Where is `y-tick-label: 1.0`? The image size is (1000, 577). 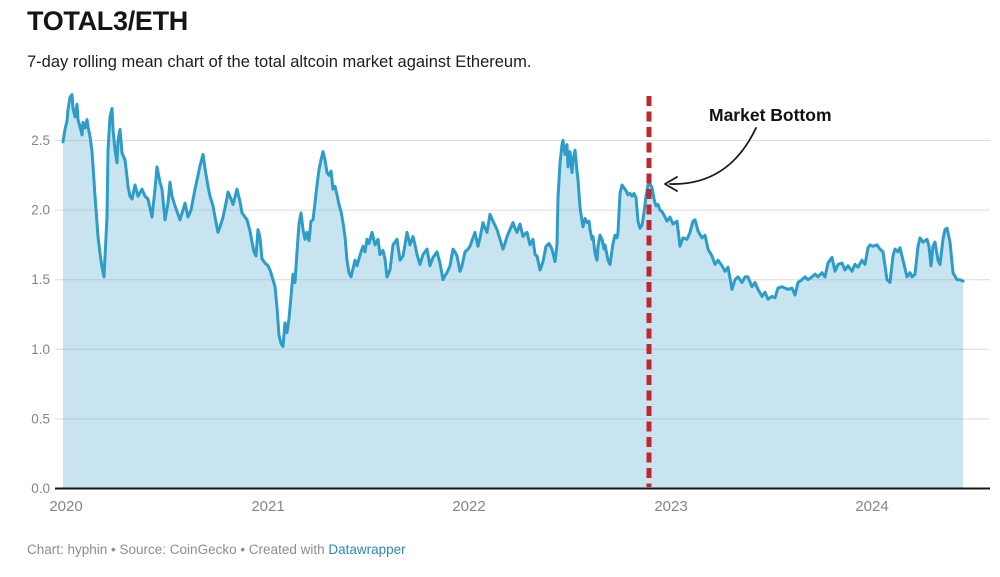 y-tick-label: 1.0 is located at coordinates (40, 349).